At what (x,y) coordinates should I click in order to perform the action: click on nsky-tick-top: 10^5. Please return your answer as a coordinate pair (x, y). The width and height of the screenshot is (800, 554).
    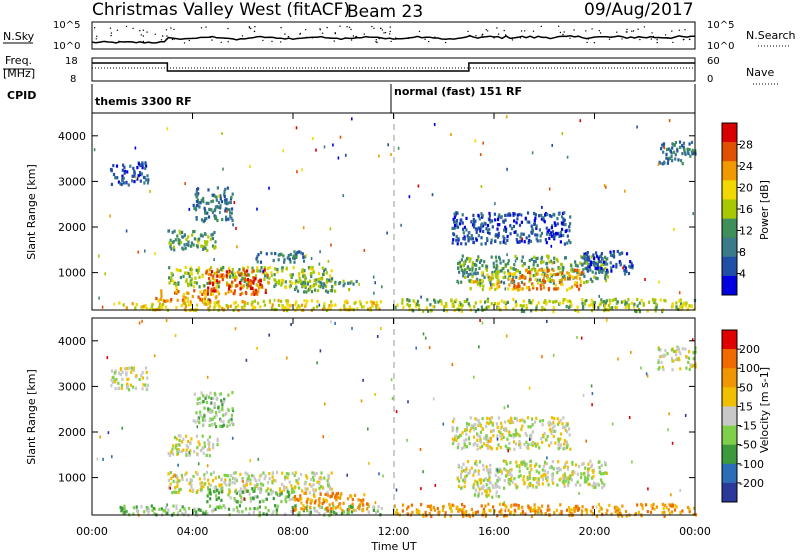
    Looking at the image, I should click on (66, 25).